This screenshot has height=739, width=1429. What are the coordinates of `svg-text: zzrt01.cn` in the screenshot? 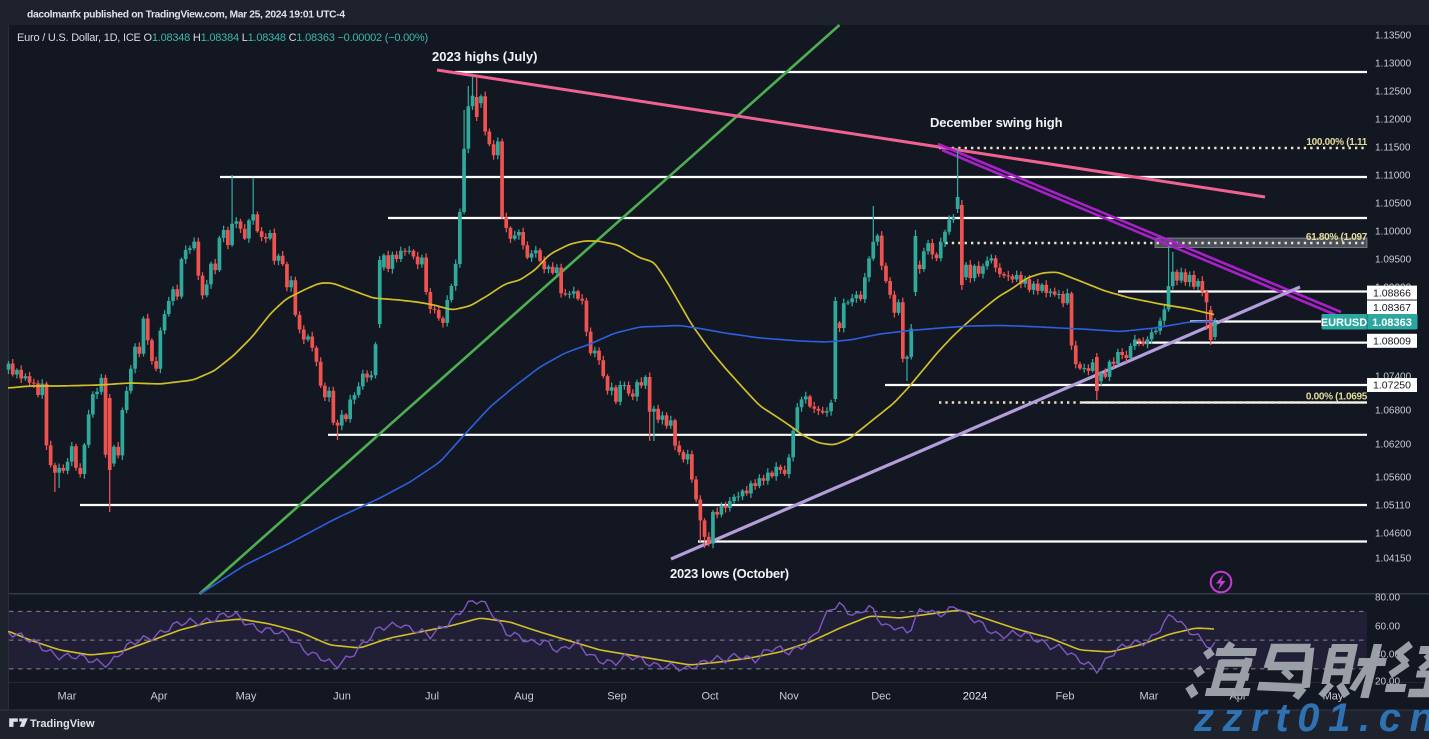 It's located at (1311, 717).